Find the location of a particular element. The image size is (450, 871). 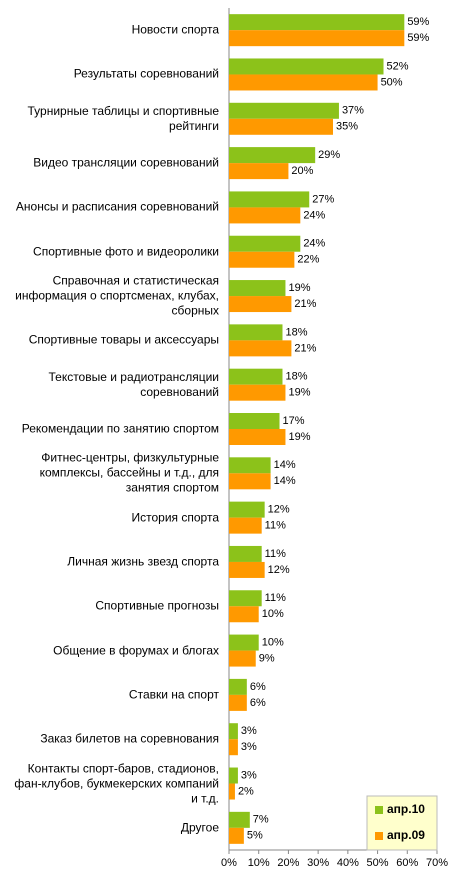

value-label: 6% is located at coordinates (258, 687).